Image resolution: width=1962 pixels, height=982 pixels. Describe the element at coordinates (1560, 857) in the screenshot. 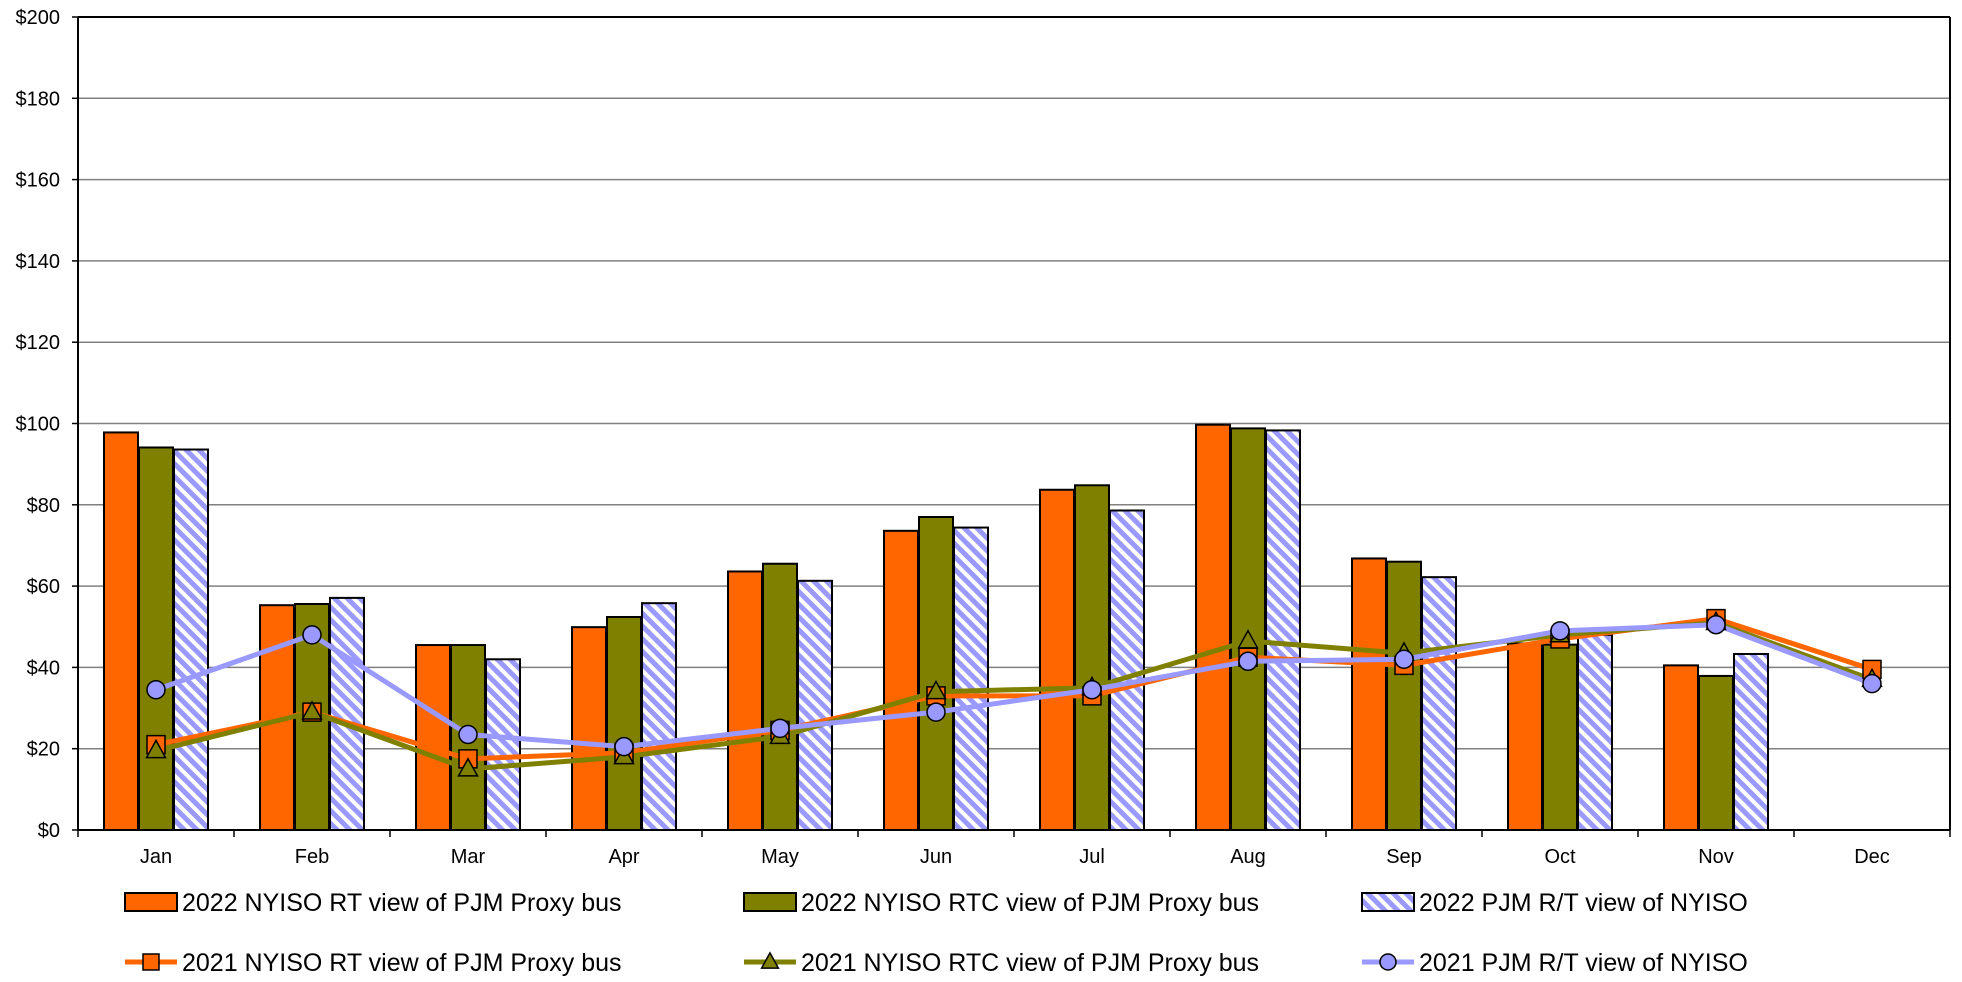

I see `x-tick-label: Oct` at that location.